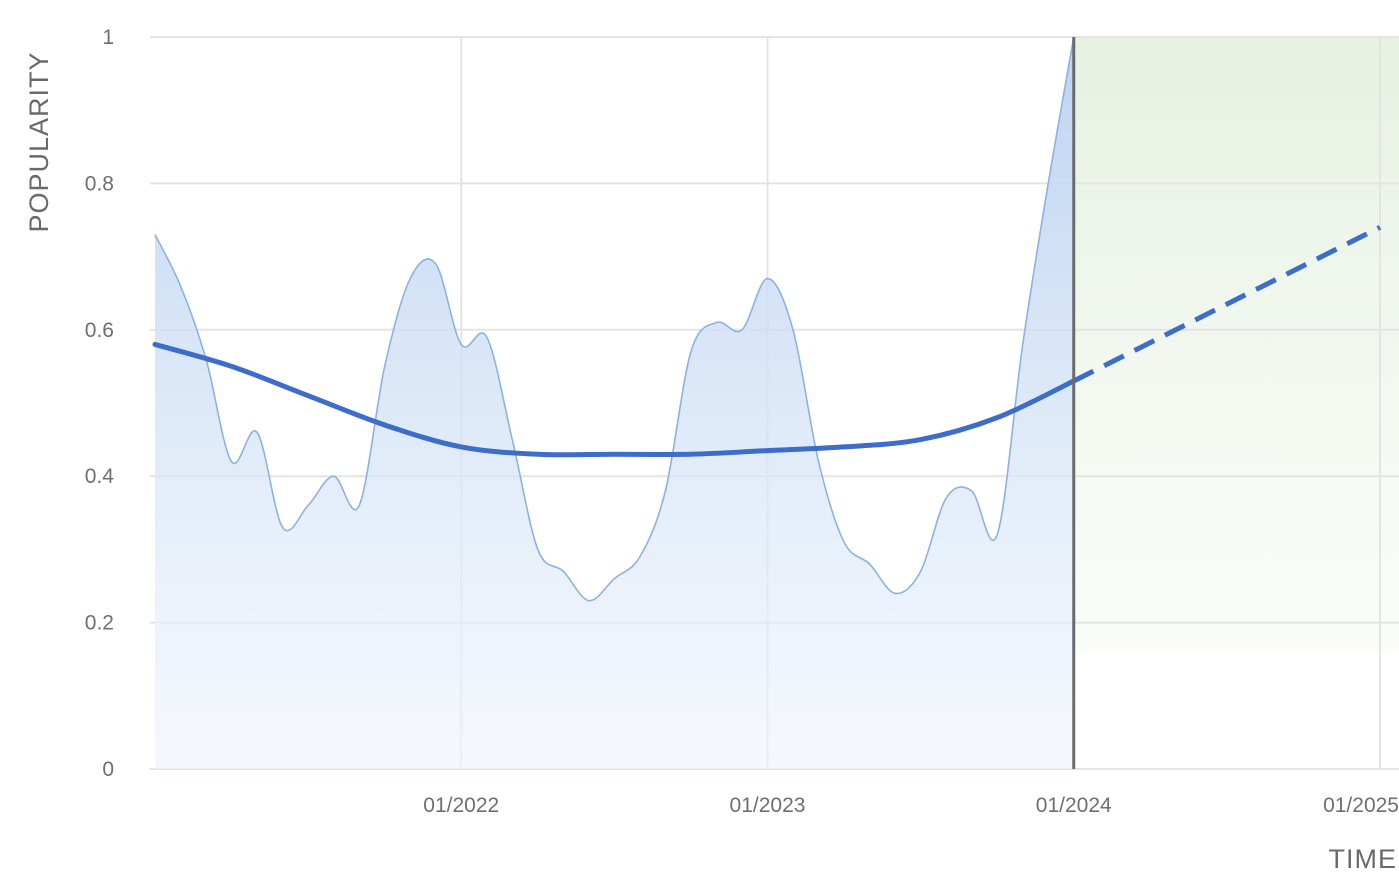  Describe the element at coordinates (99, 623) in the screenshot. I see `y-tick-label: 0.2` at that location.